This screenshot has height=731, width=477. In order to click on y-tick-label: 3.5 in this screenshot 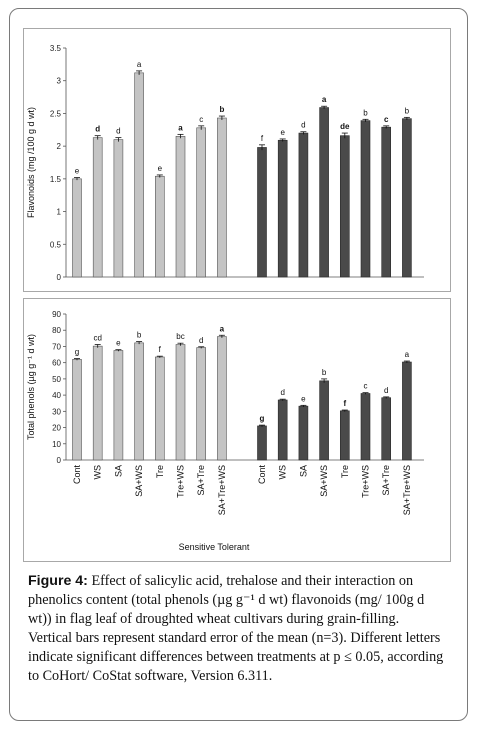, I will do `click(56, 48)`.